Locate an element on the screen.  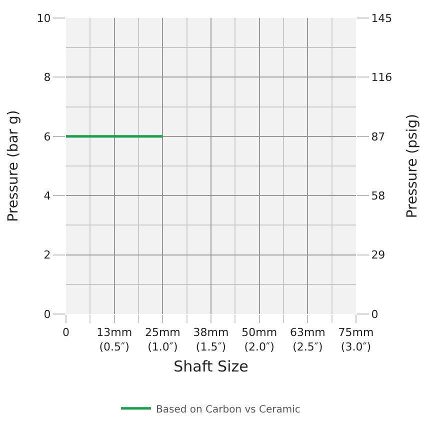
x-tick-label: 0 is located at coordinates (66, 333).